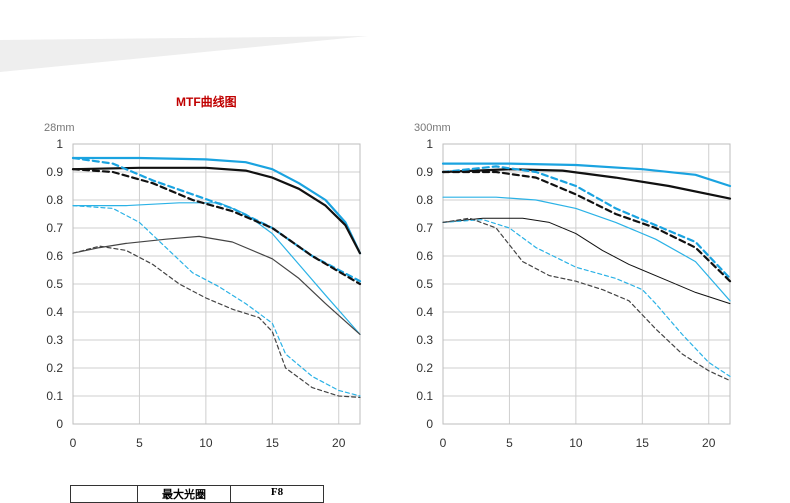  Describe the element at coordinates (206, 102) in the screenshot. I see `chart-title: MTF曲线图` at that location.